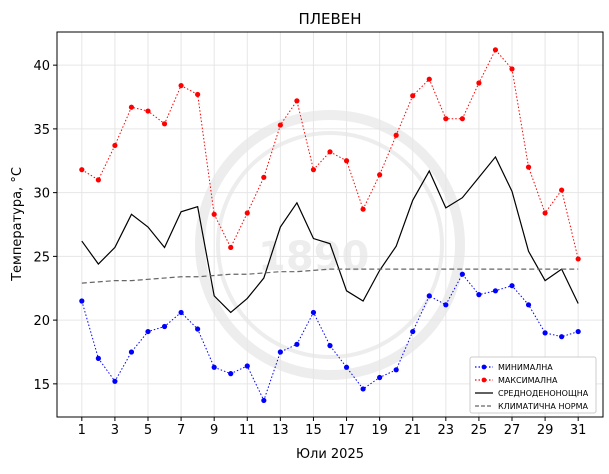  Describe the element at coordinates (528, 380) in the screenshot. I see `legend-label-max: МАКСИМАЛНА` at that location.